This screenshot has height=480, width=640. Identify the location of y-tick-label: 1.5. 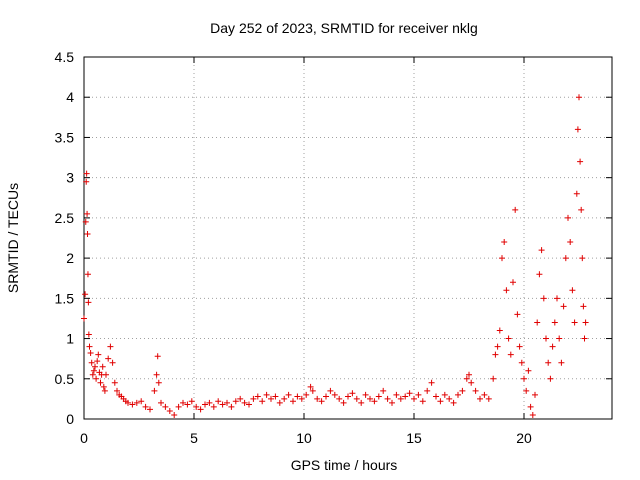
(65, 298).